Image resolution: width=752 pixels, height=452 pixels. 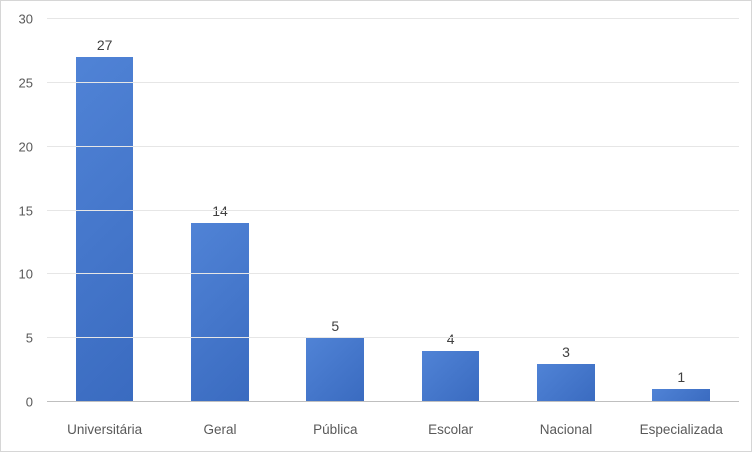 I want to click on x-tick-label: Especializada, so click(x=681, y=429).